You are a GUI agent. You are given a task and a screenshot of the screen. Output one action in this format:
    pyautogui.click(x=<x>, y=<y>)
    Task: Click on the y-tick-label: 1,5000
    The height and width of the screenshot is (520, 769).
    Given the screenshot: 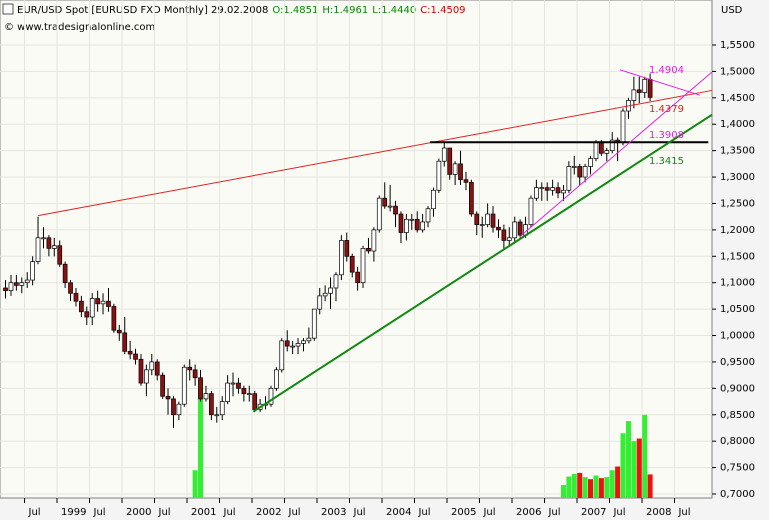 What is the action you would take?
    pyautogui.click(x=737, y=71)
    